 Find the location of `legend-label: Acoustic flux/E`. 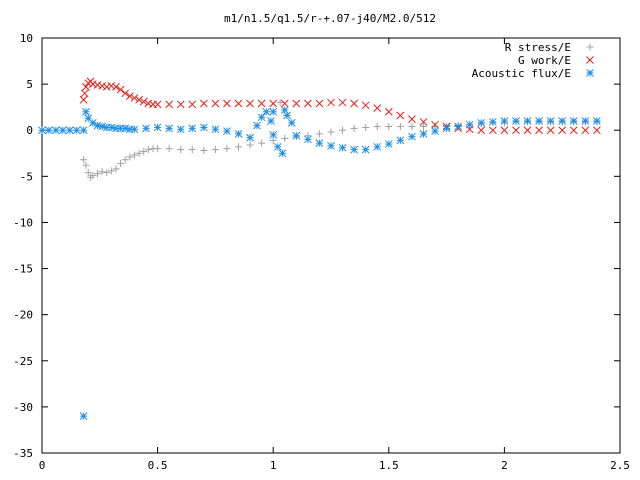

legend-label: Acoustic flux/E is located at coordinates (521, 73).